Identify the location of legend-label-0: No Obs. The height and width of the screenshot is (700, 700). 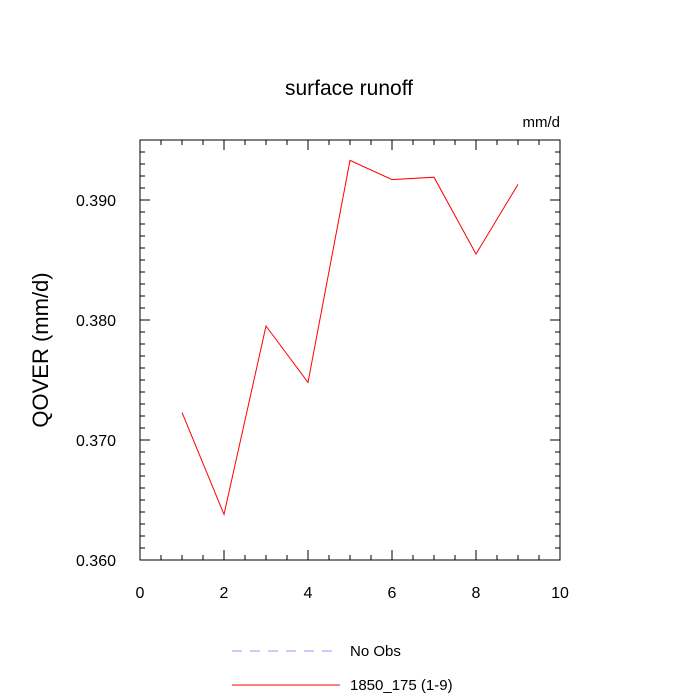
(375, 651).